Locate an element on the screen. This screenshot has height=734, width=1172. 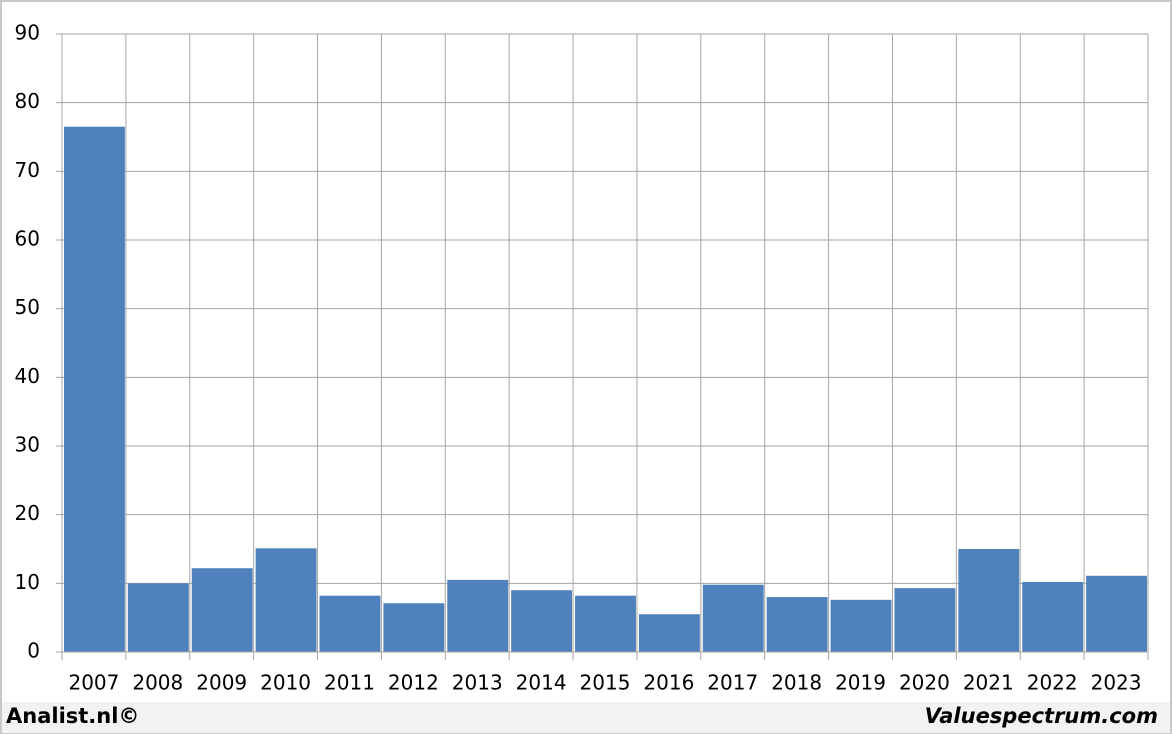
y-tick-label: 40 is located at coordinates (27, 376).